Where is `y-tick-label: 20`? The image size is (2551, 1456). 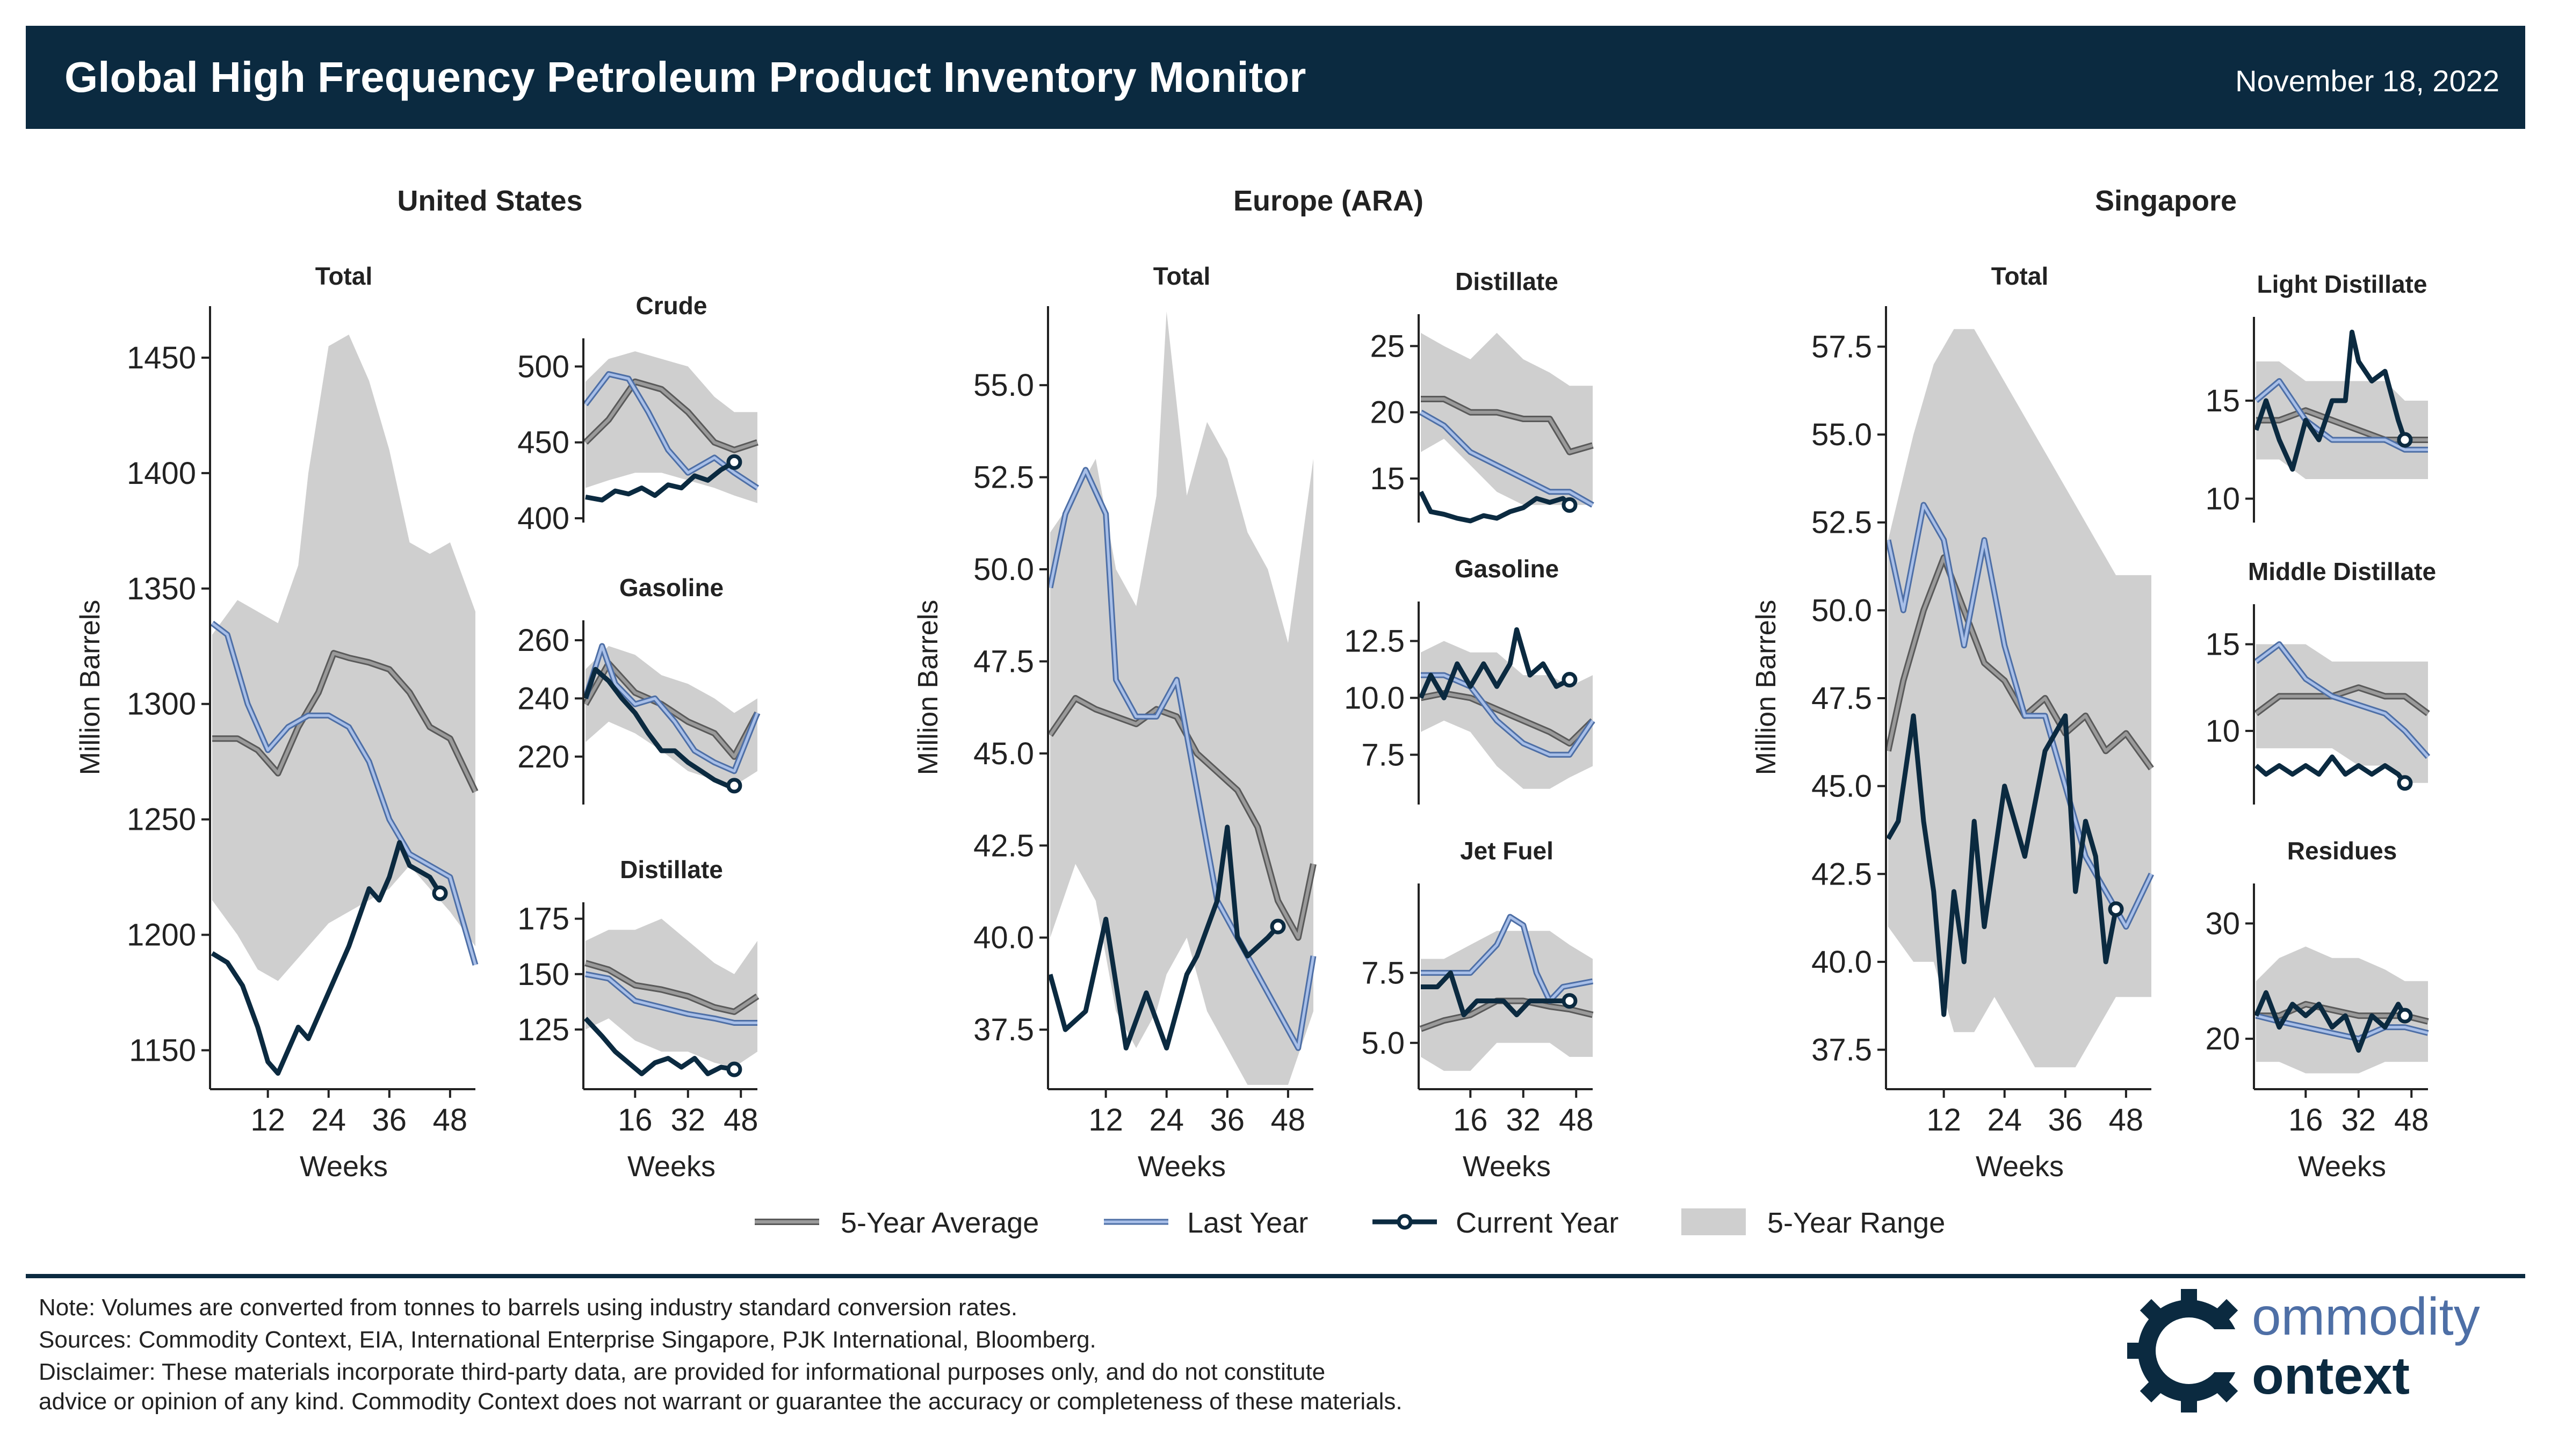
y-tick-label: 20 is located at coordinates (2222, 1039).